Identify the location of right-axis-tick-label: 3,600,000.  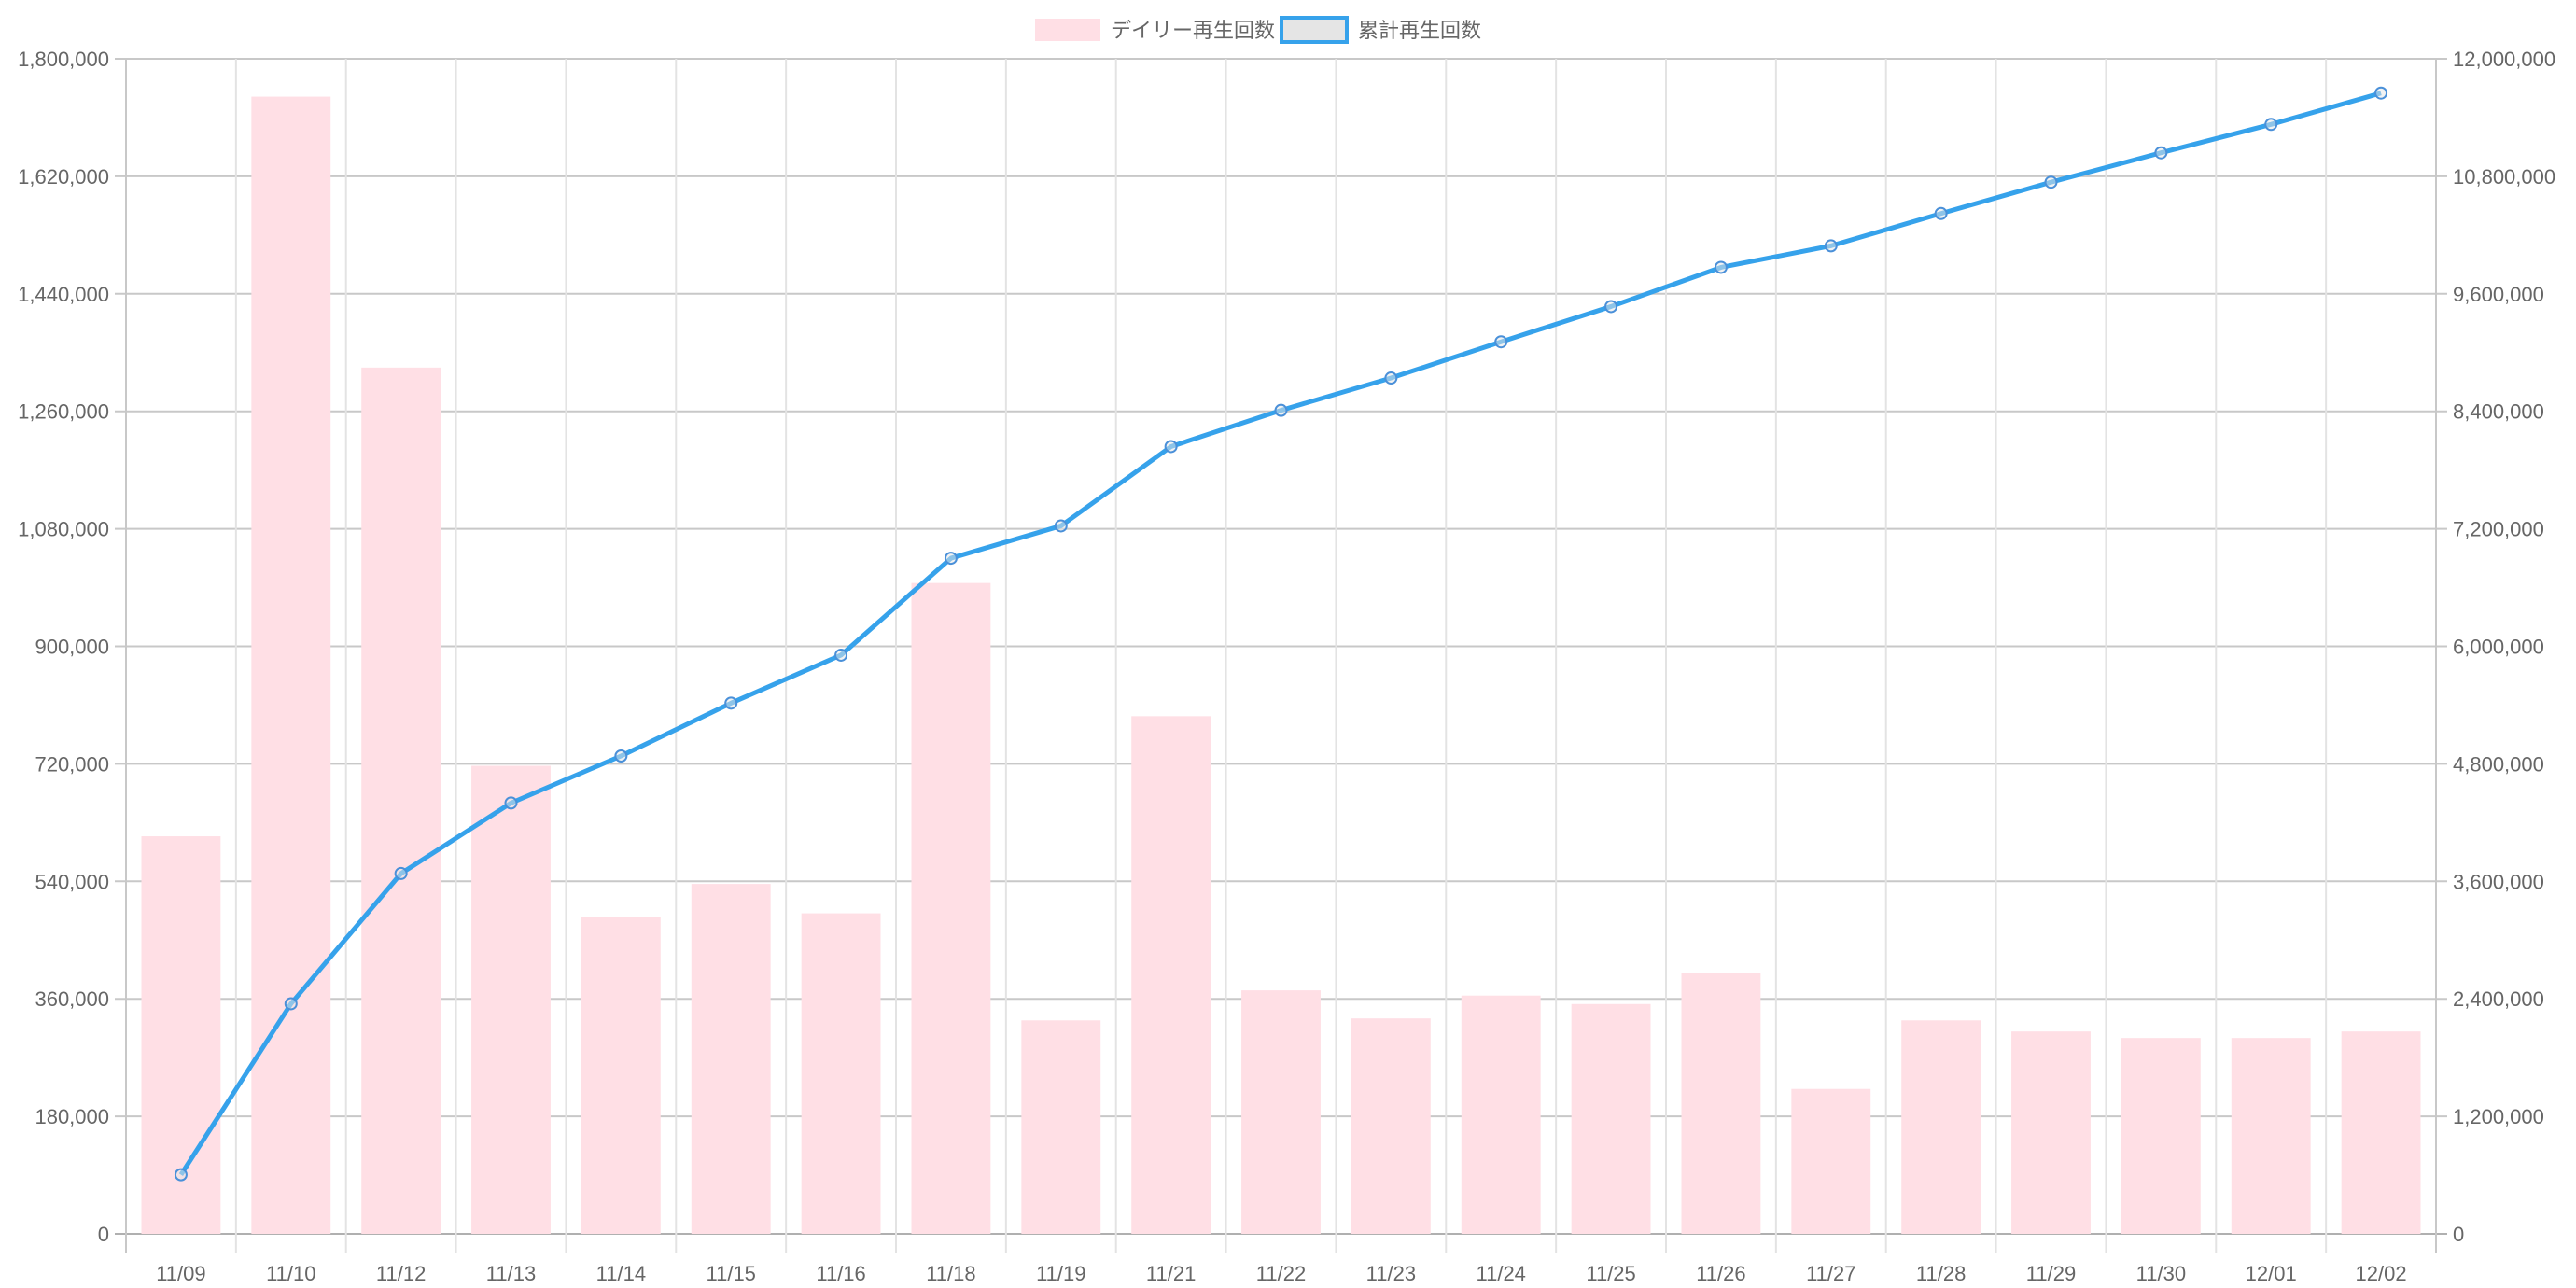
(2498, 881).